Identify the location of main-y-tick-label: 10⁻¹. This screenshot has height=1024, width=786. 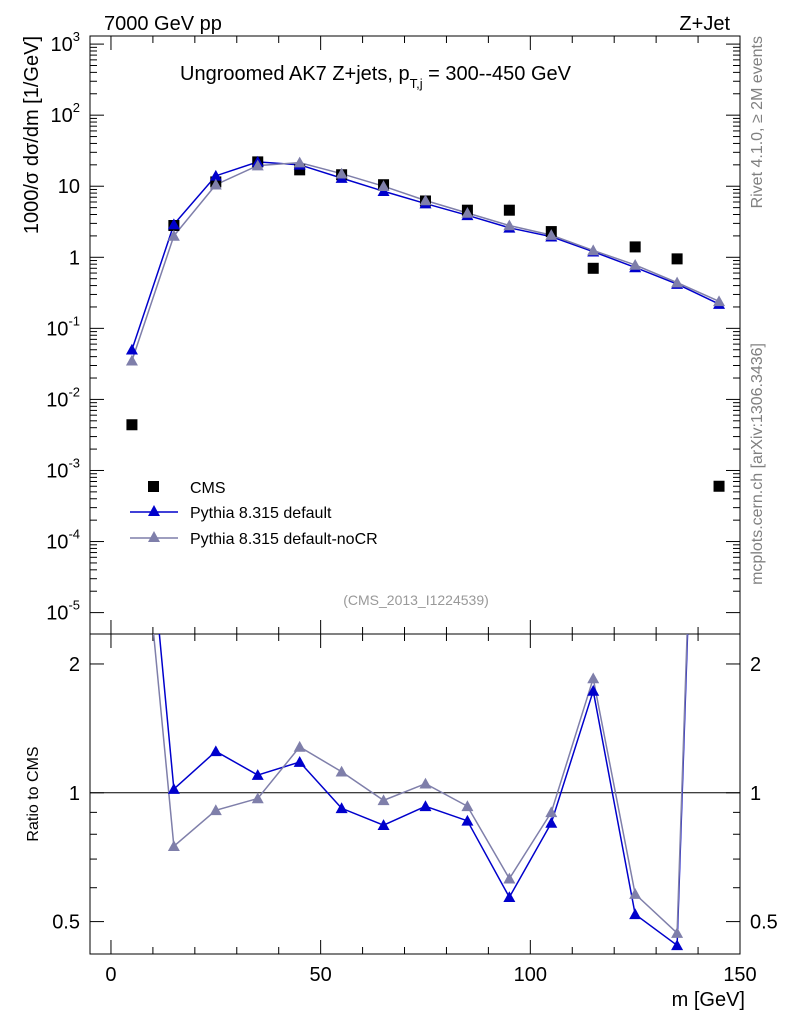
(63, 326).